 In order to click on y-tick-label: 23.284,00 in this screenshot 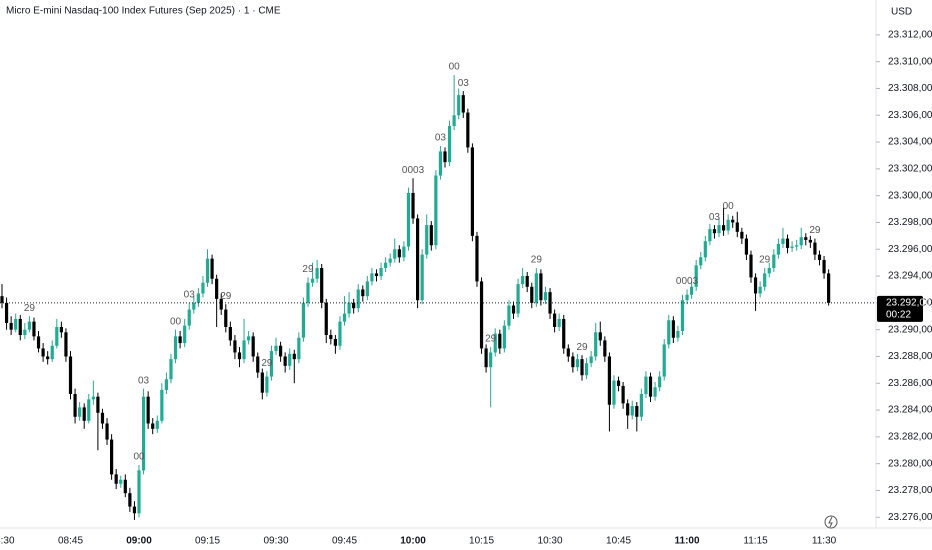, I will do `click(910, 410)`.